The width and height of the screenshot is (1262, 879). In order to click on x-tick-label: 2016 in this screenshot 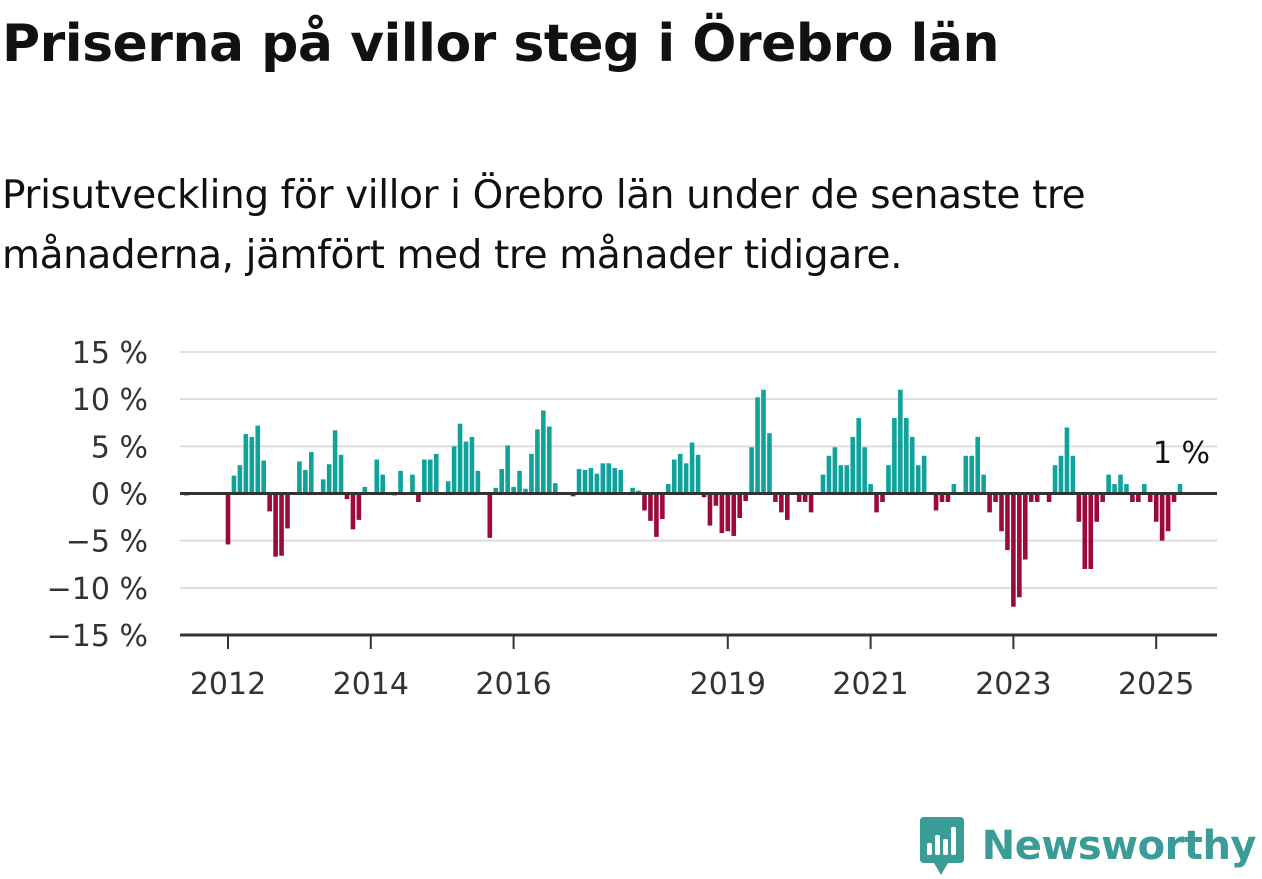, I will do `click(513, 684)`.